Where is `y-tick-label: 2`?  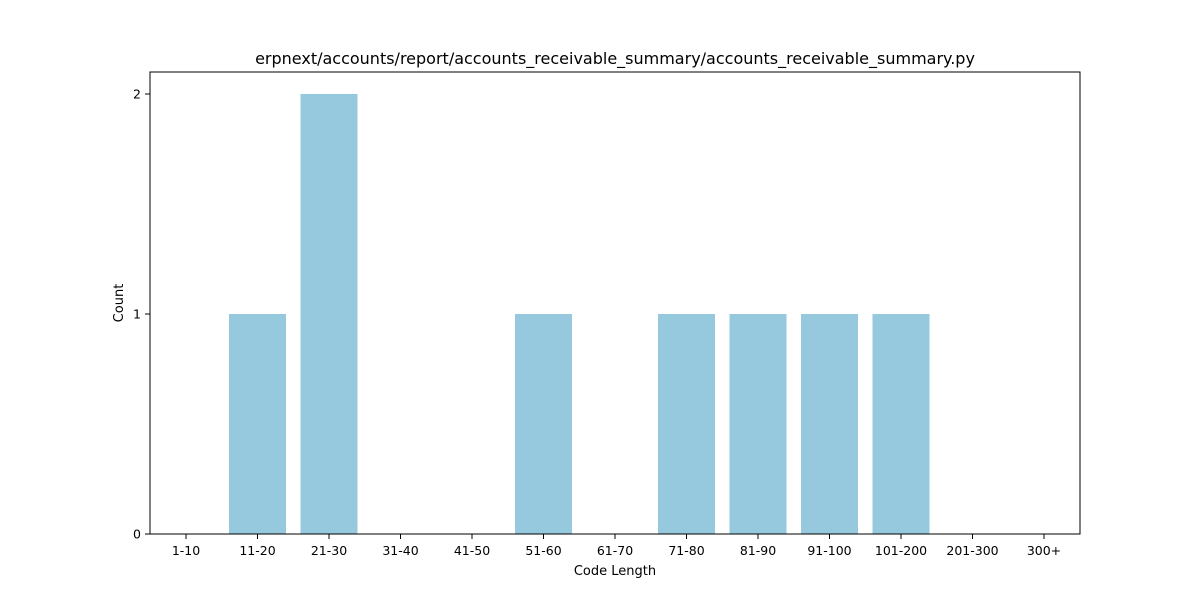 y-tick-label: 2 is located at coordinates (137, 94).